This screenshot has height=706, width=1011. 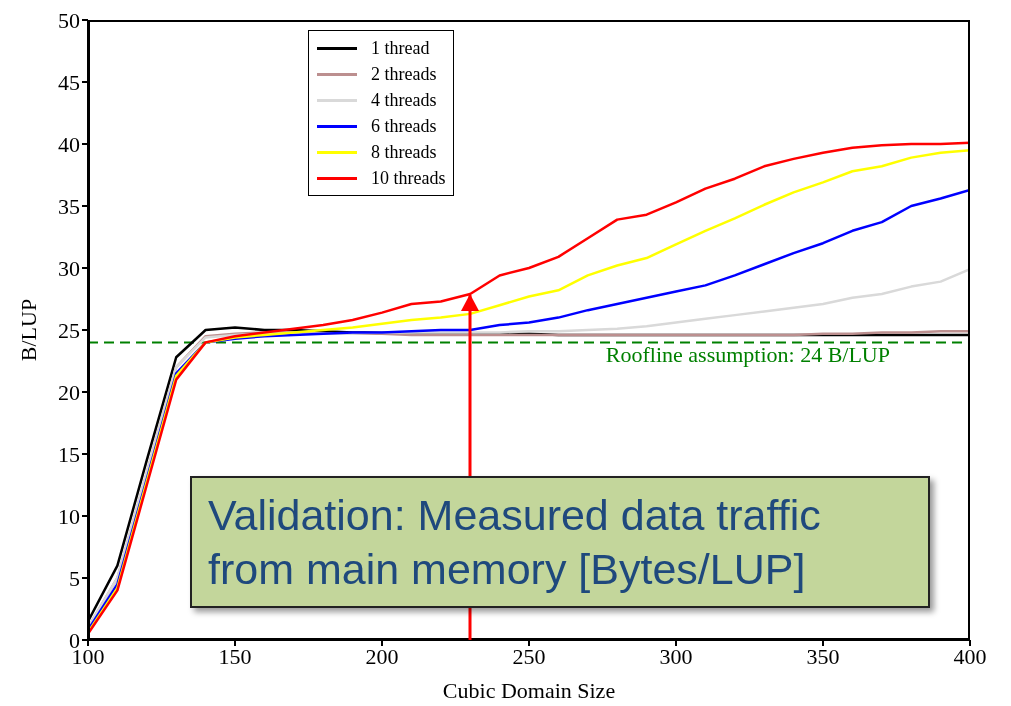 What do you see at coordinates (529, 690) in the screenshot?
I see `x-axis-title: Cubic Domain Size` at bounding box center [529, 690].